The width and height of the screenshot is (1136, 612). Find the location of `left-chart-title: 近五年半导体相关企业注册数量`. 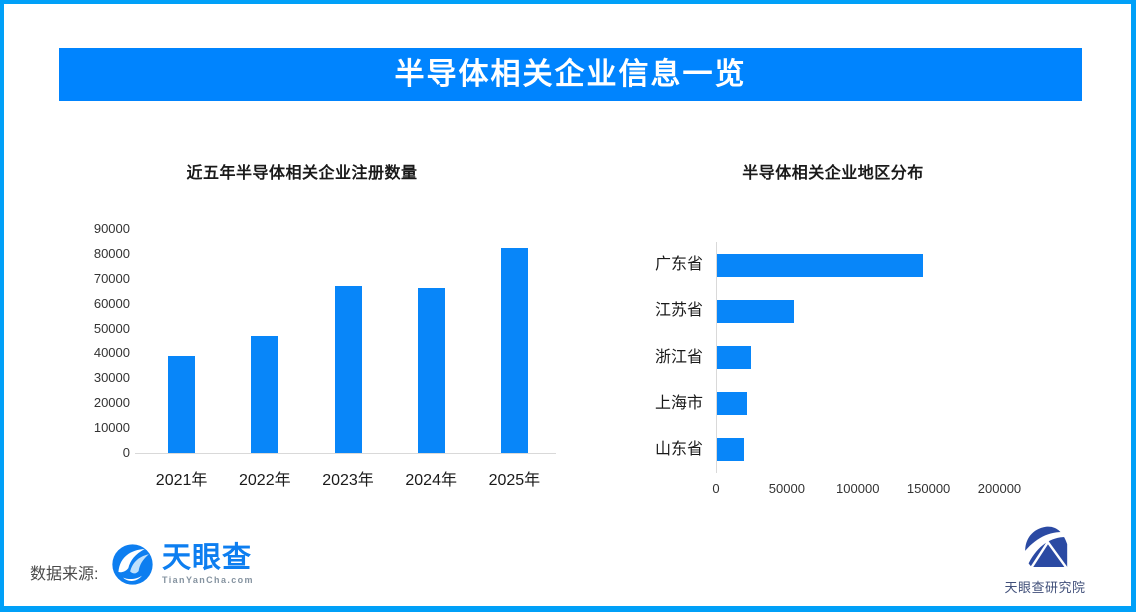

left-chart-title: 近五年半导体相关企业注册数量 is located at coordinates (302, 173).